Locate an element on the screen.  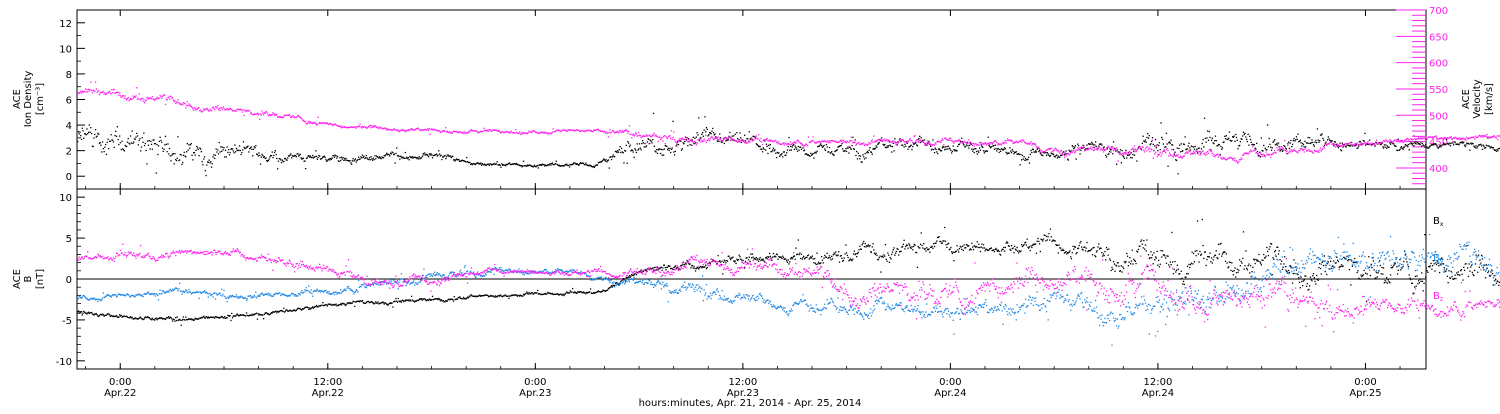
y-tick-label: 0 is located at coordinates (69, 280).